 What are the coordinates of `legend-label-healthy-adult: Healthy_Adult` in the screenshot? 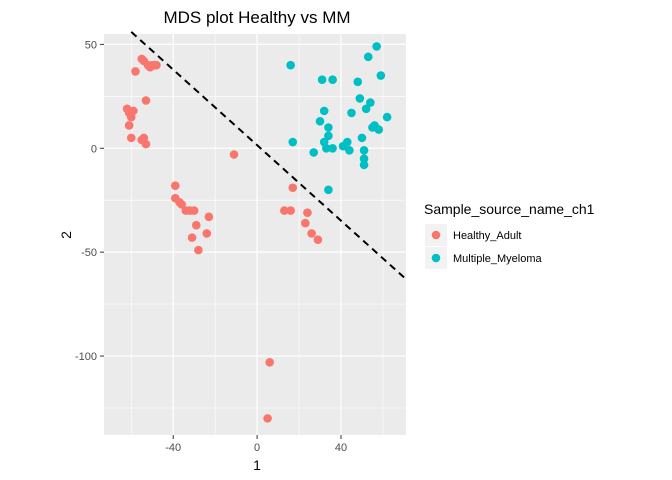 It's located at (487, 236).